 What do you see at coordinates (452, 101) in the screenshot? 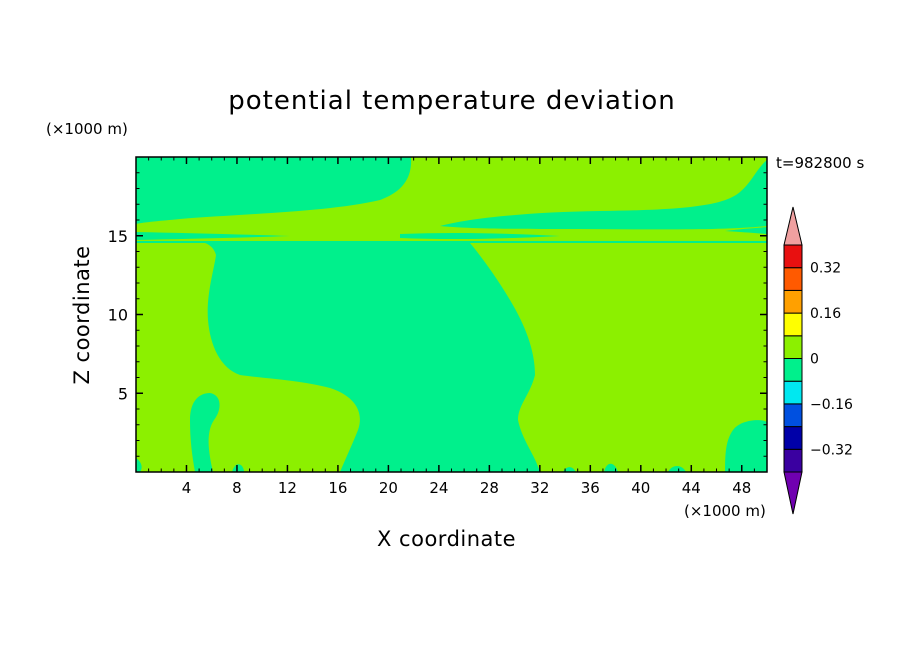
I see `chart-title: potential temperature deviation` at bounding box center [452, 101].